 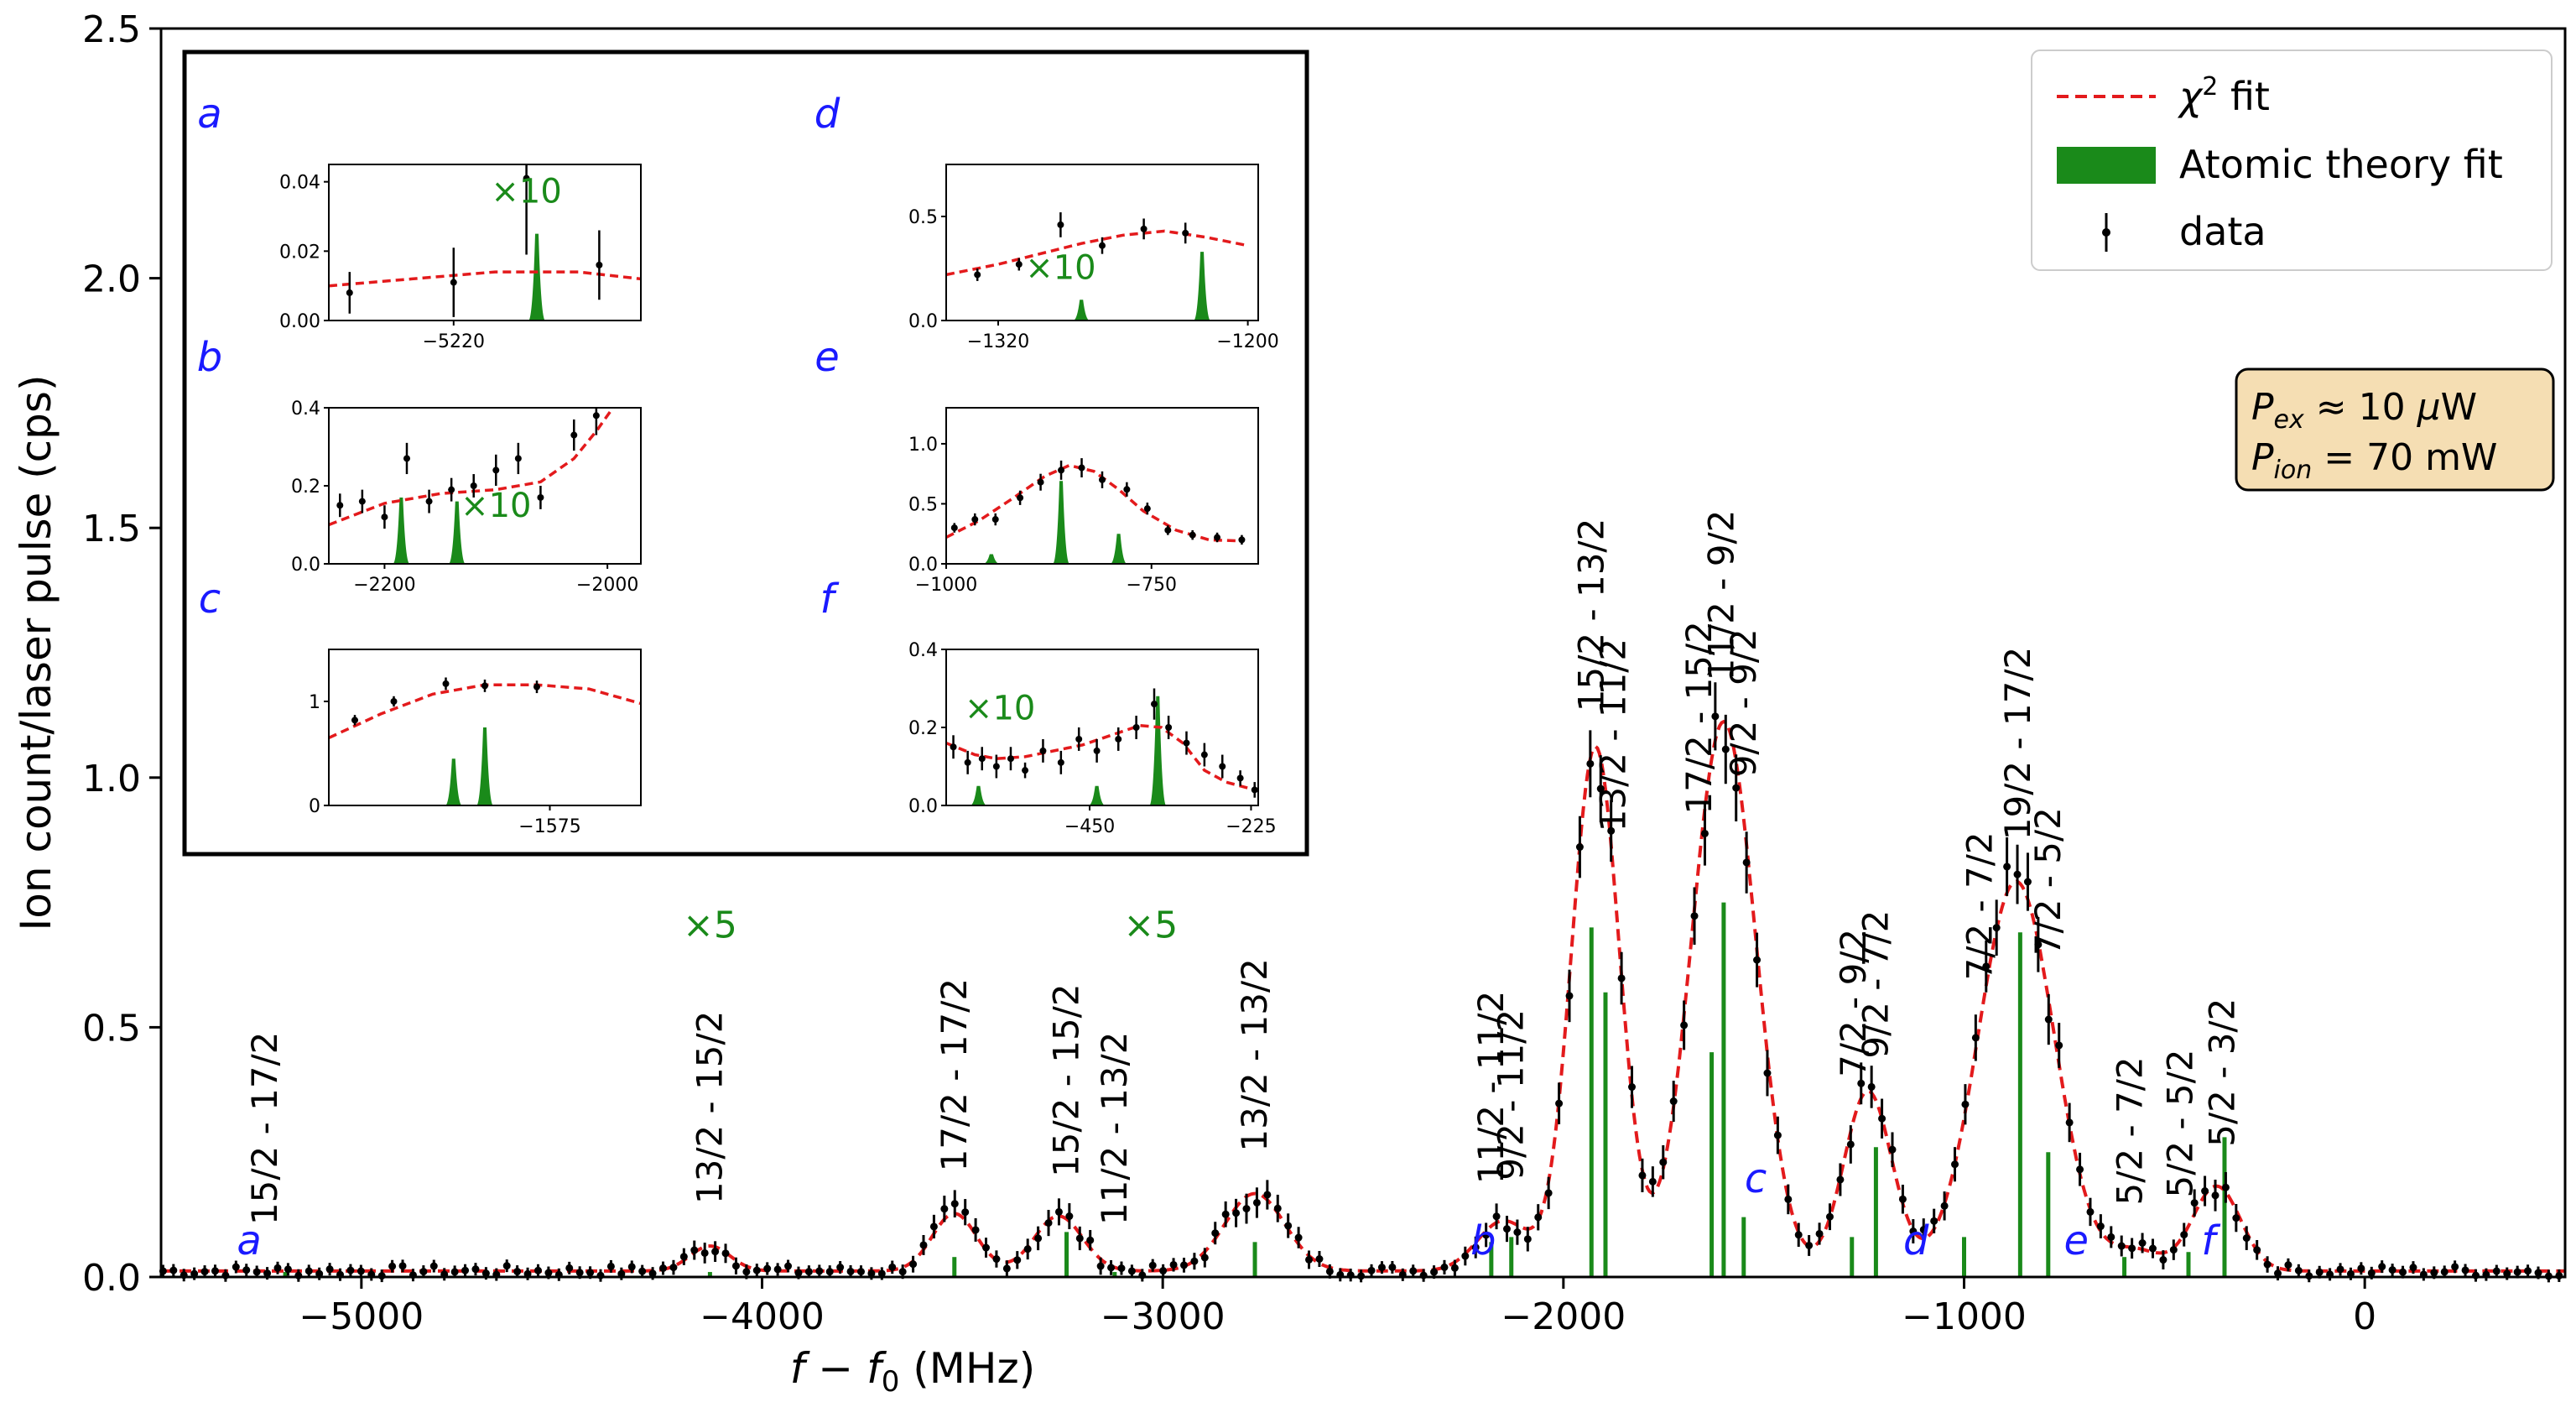 I want to click on inset-x-tick-label: −1000, so click(x=946, y=585).